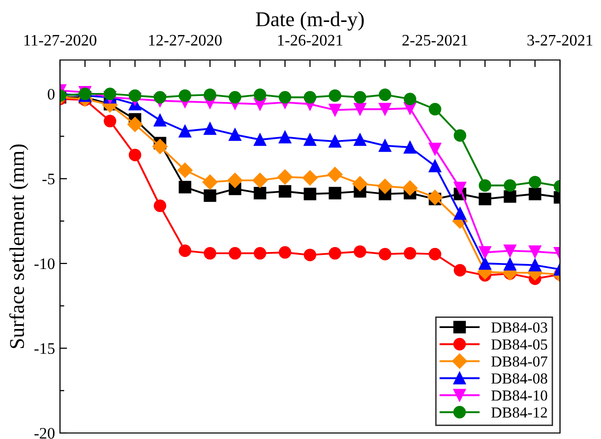  What do you see at coordinates (519, 412) in the screenshot?
I see `legend-label: DB84-12` at bounding box center [519, 412].